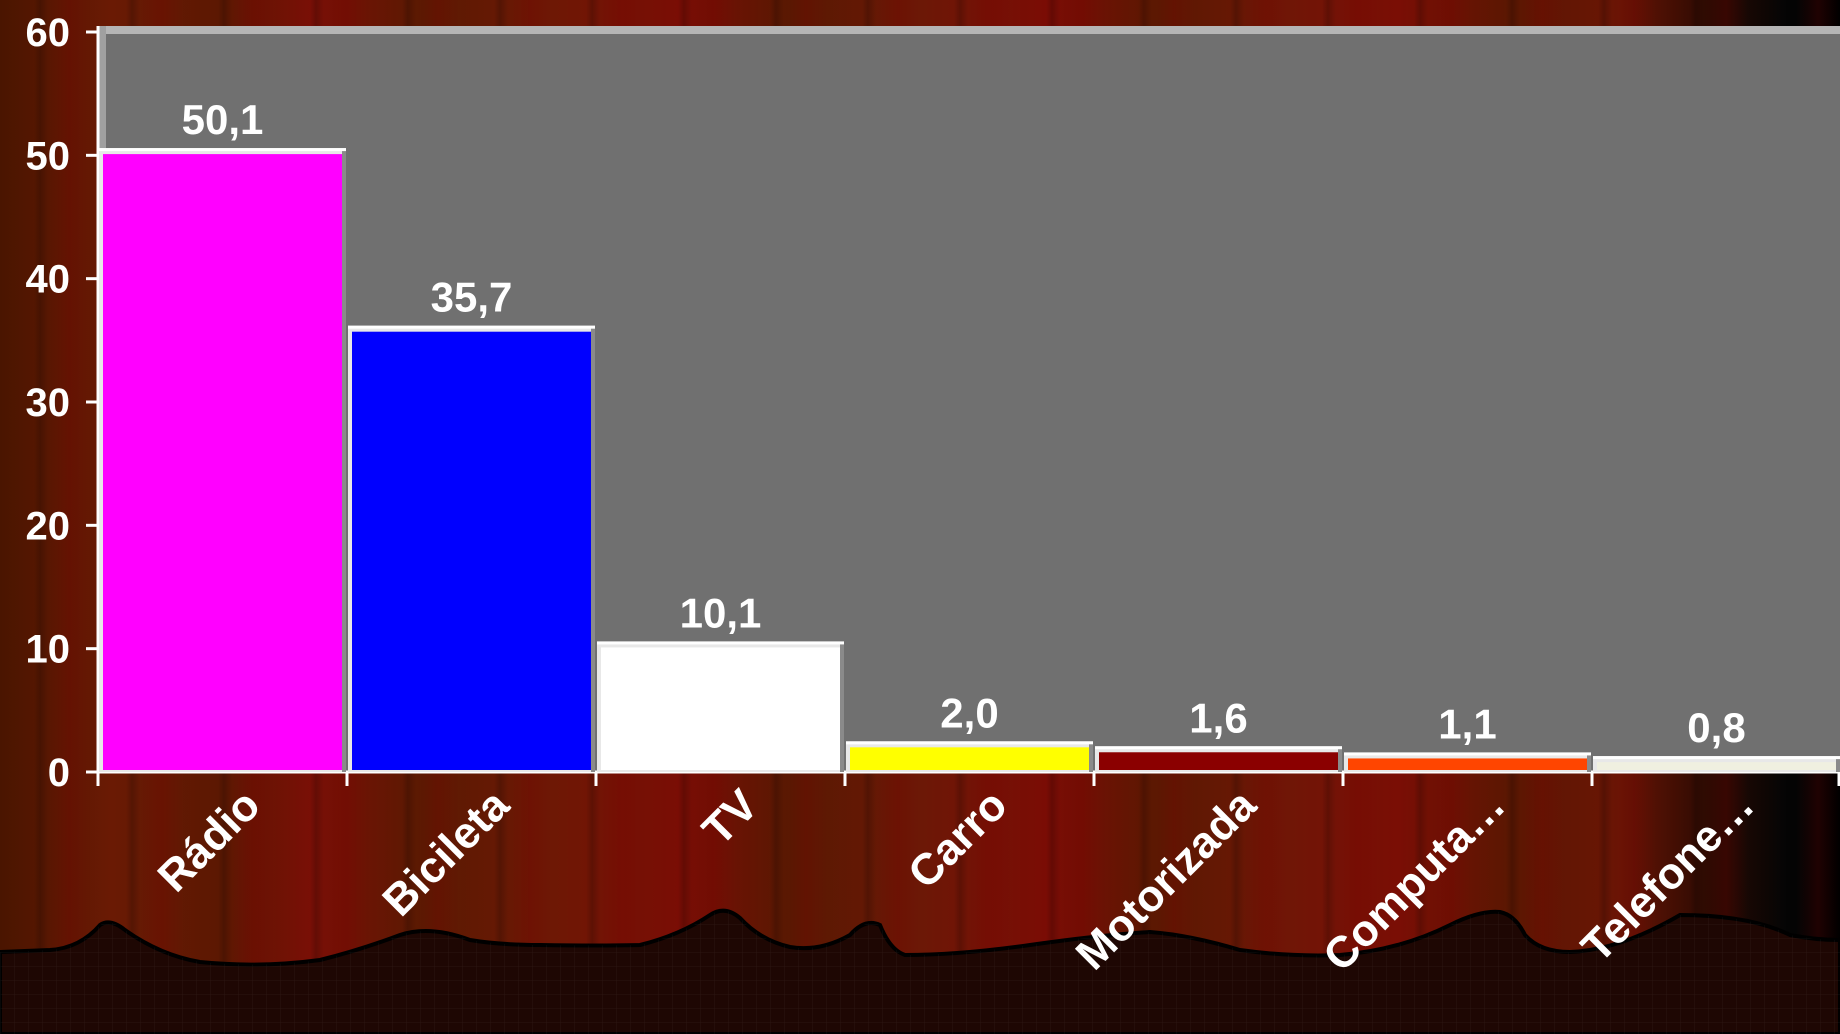 Image resolution: width=1840 pixels, height=1034 pixels. Describe the element at coordinates (223, 119) in the screenshot. I see `data-label: 50,1` at that location.